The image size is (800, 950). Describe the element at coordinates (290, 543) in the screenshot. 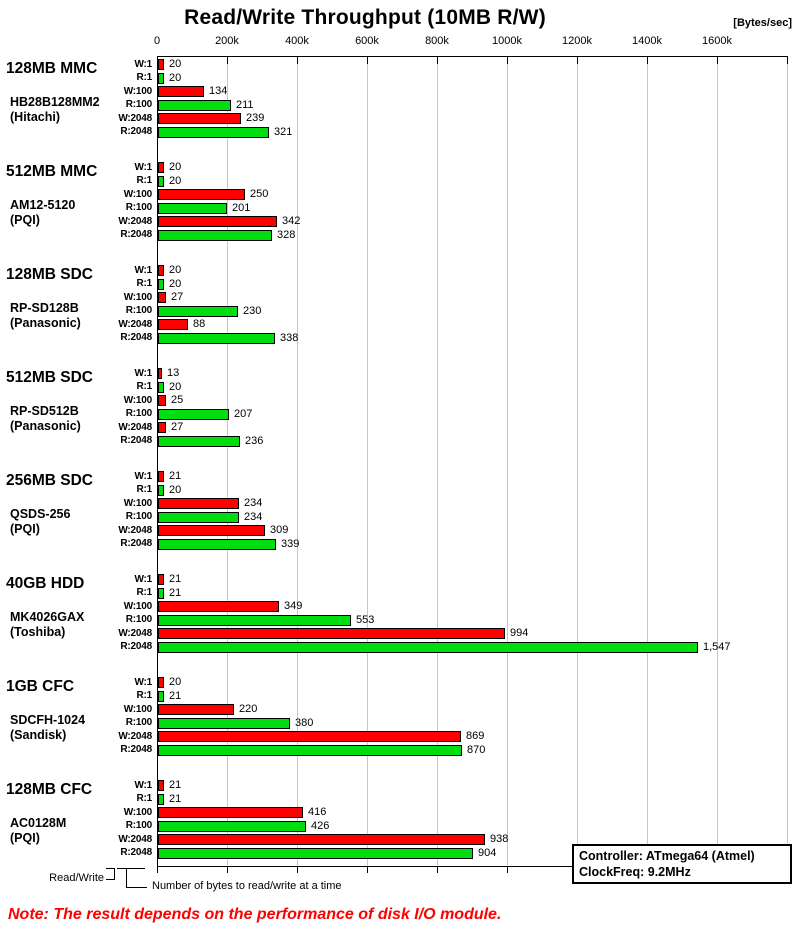

I see `bar-value-label: 339` at that location.